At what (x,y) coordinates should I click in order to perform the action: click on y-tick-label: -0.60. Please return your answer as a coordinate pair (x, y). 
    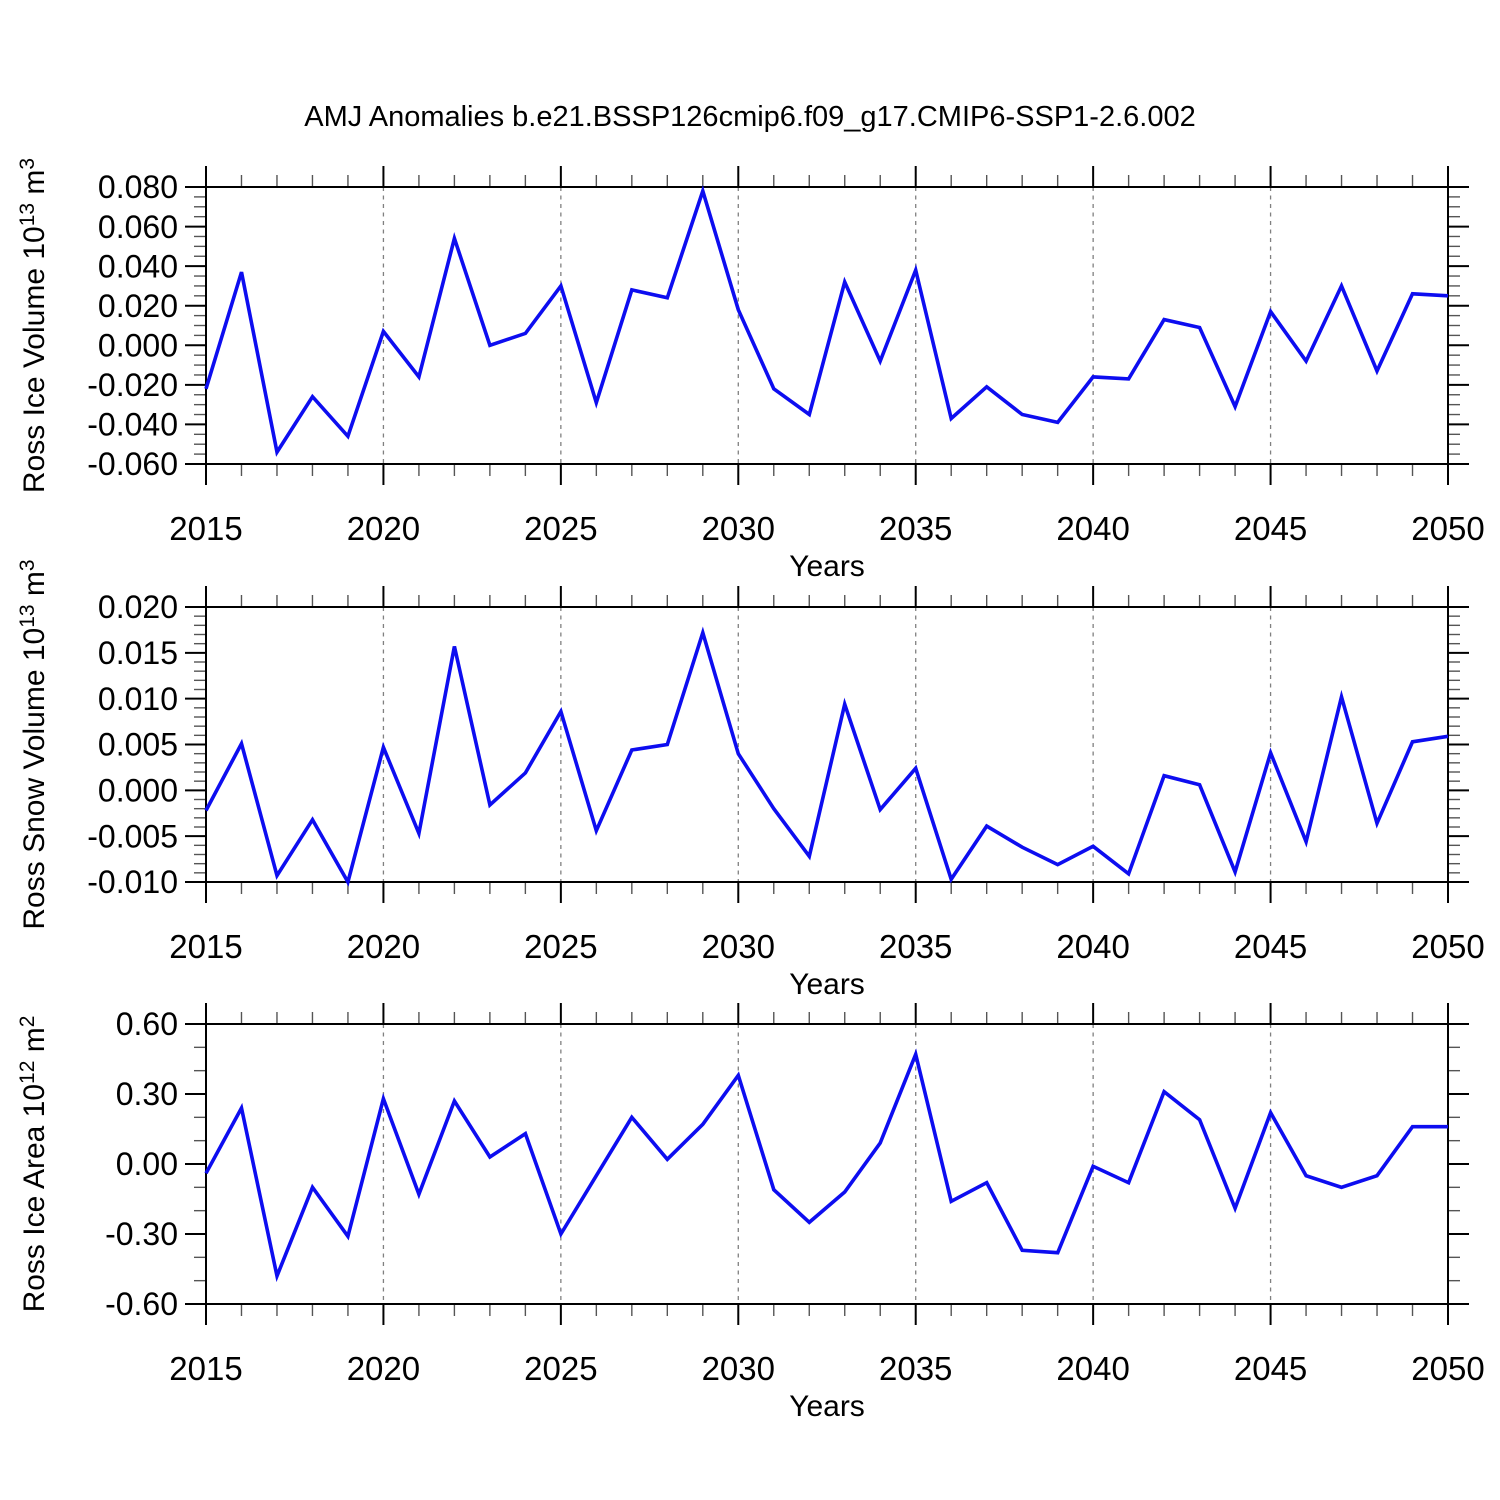
    Looking at the image, I should click on (141, 1304).